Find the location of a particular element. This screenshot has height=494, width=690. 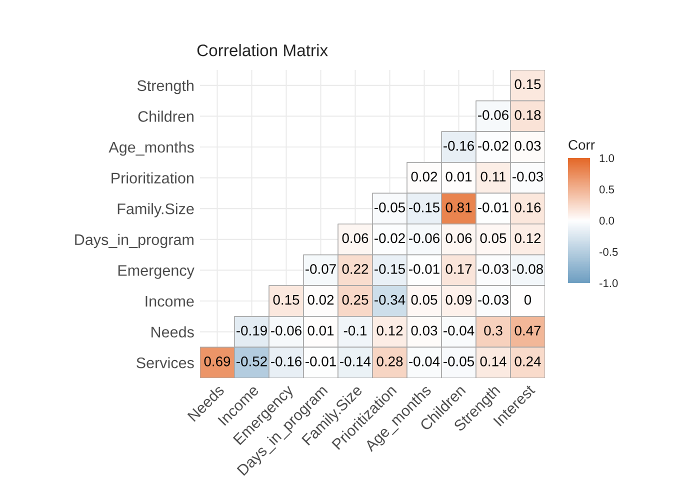

data-label: 0.47 is located at coordinates (527, 331).